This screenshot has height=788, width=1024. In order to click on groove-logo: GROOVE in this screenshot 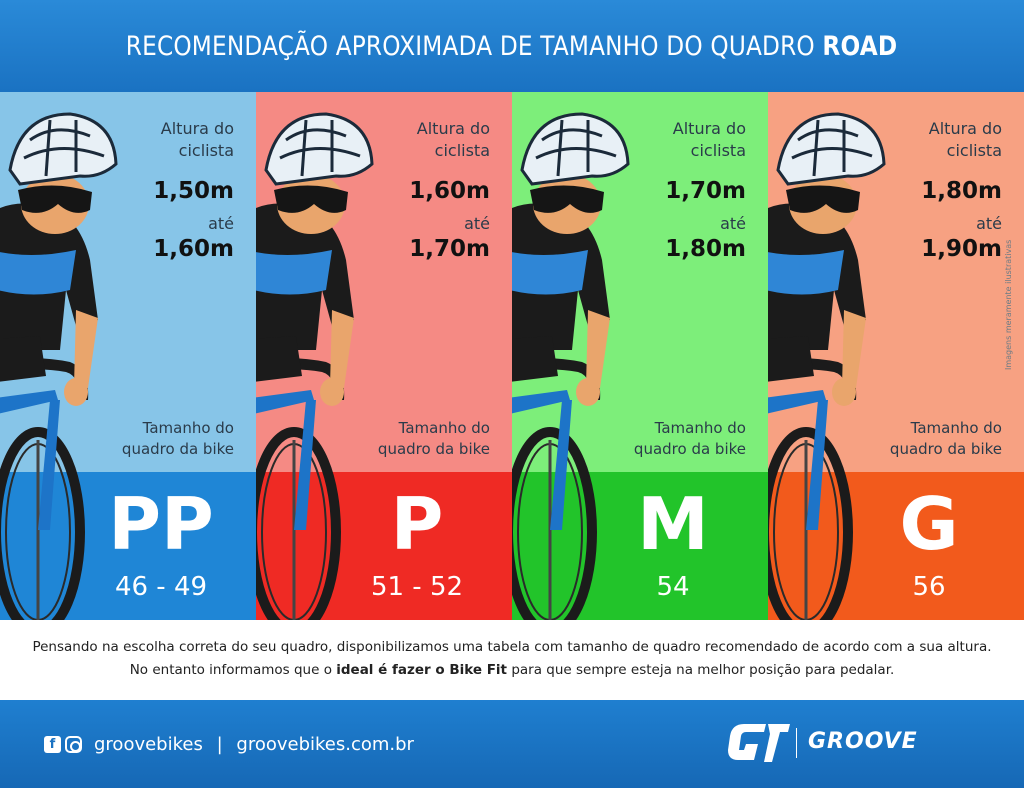, I will do `click(851, 745)`.